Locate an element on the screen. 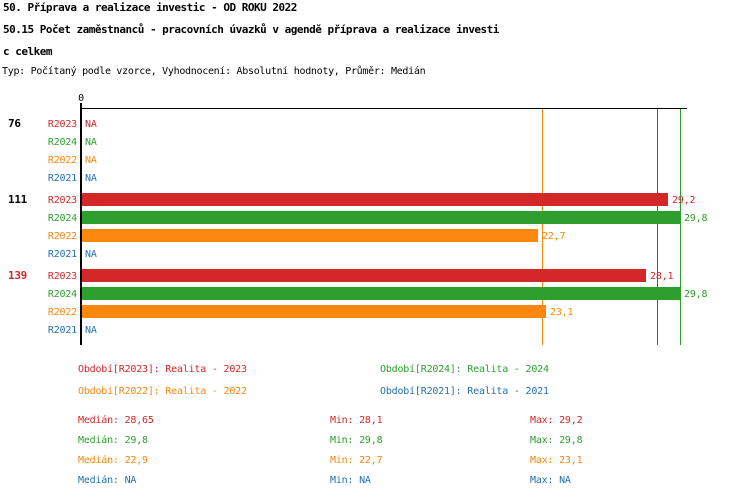 The height and width of the screenshot is (498, 750). group-label: 139 is located at coordinates (17, 275).